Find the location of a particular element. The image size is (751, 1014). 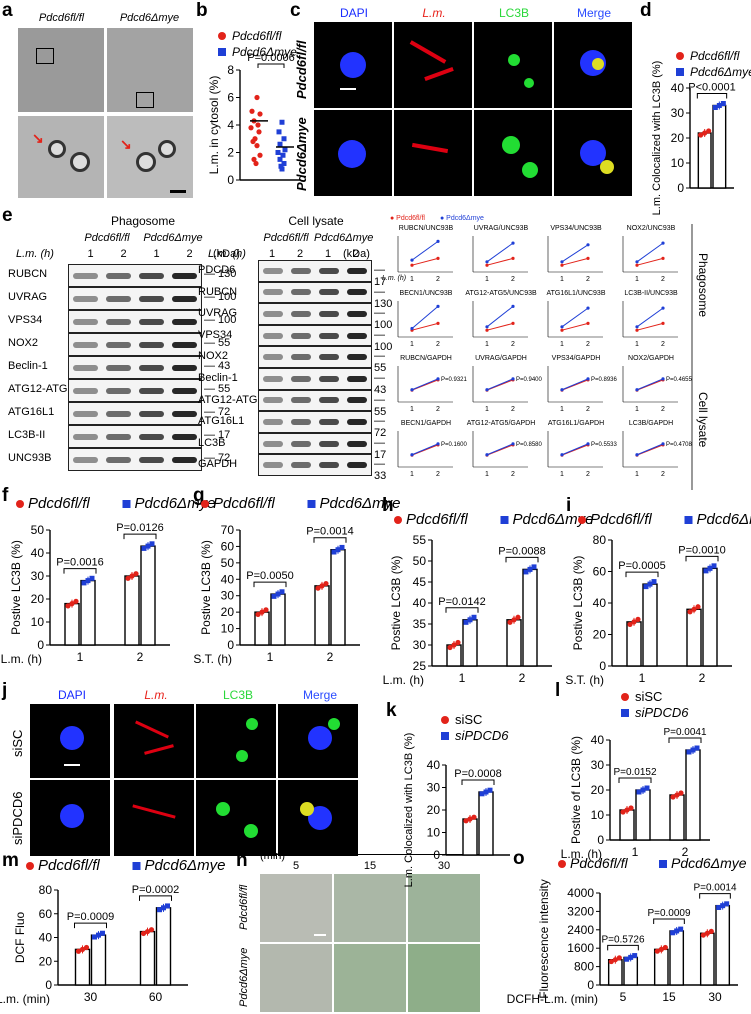

pvalue-label: P=0.0014 is located at coordinates (715, 888).